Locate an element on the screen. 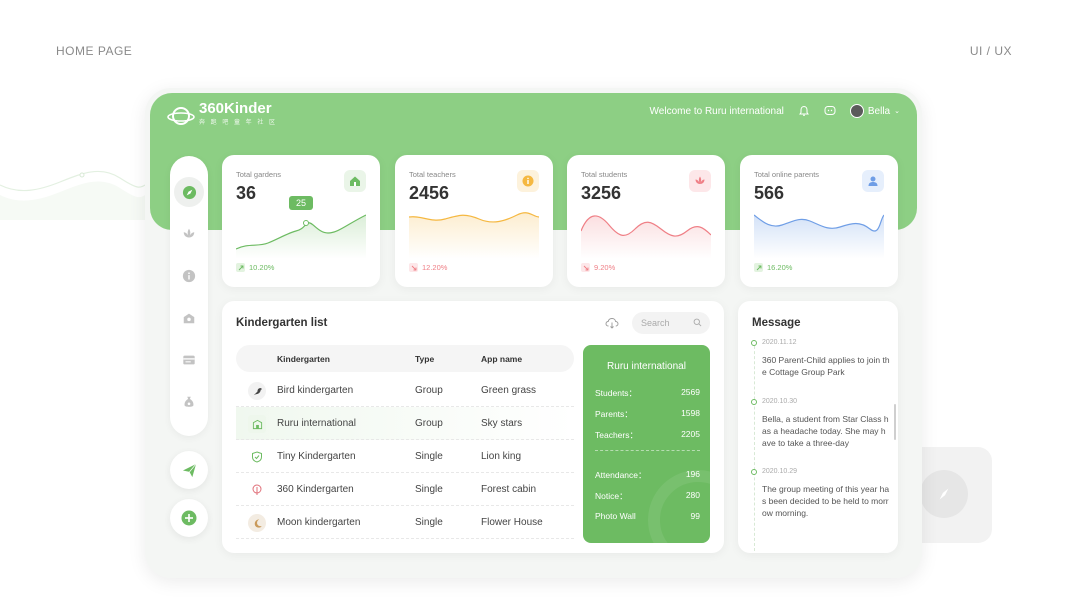  stat-change: 10.20% is located at coordinates (255, 267).